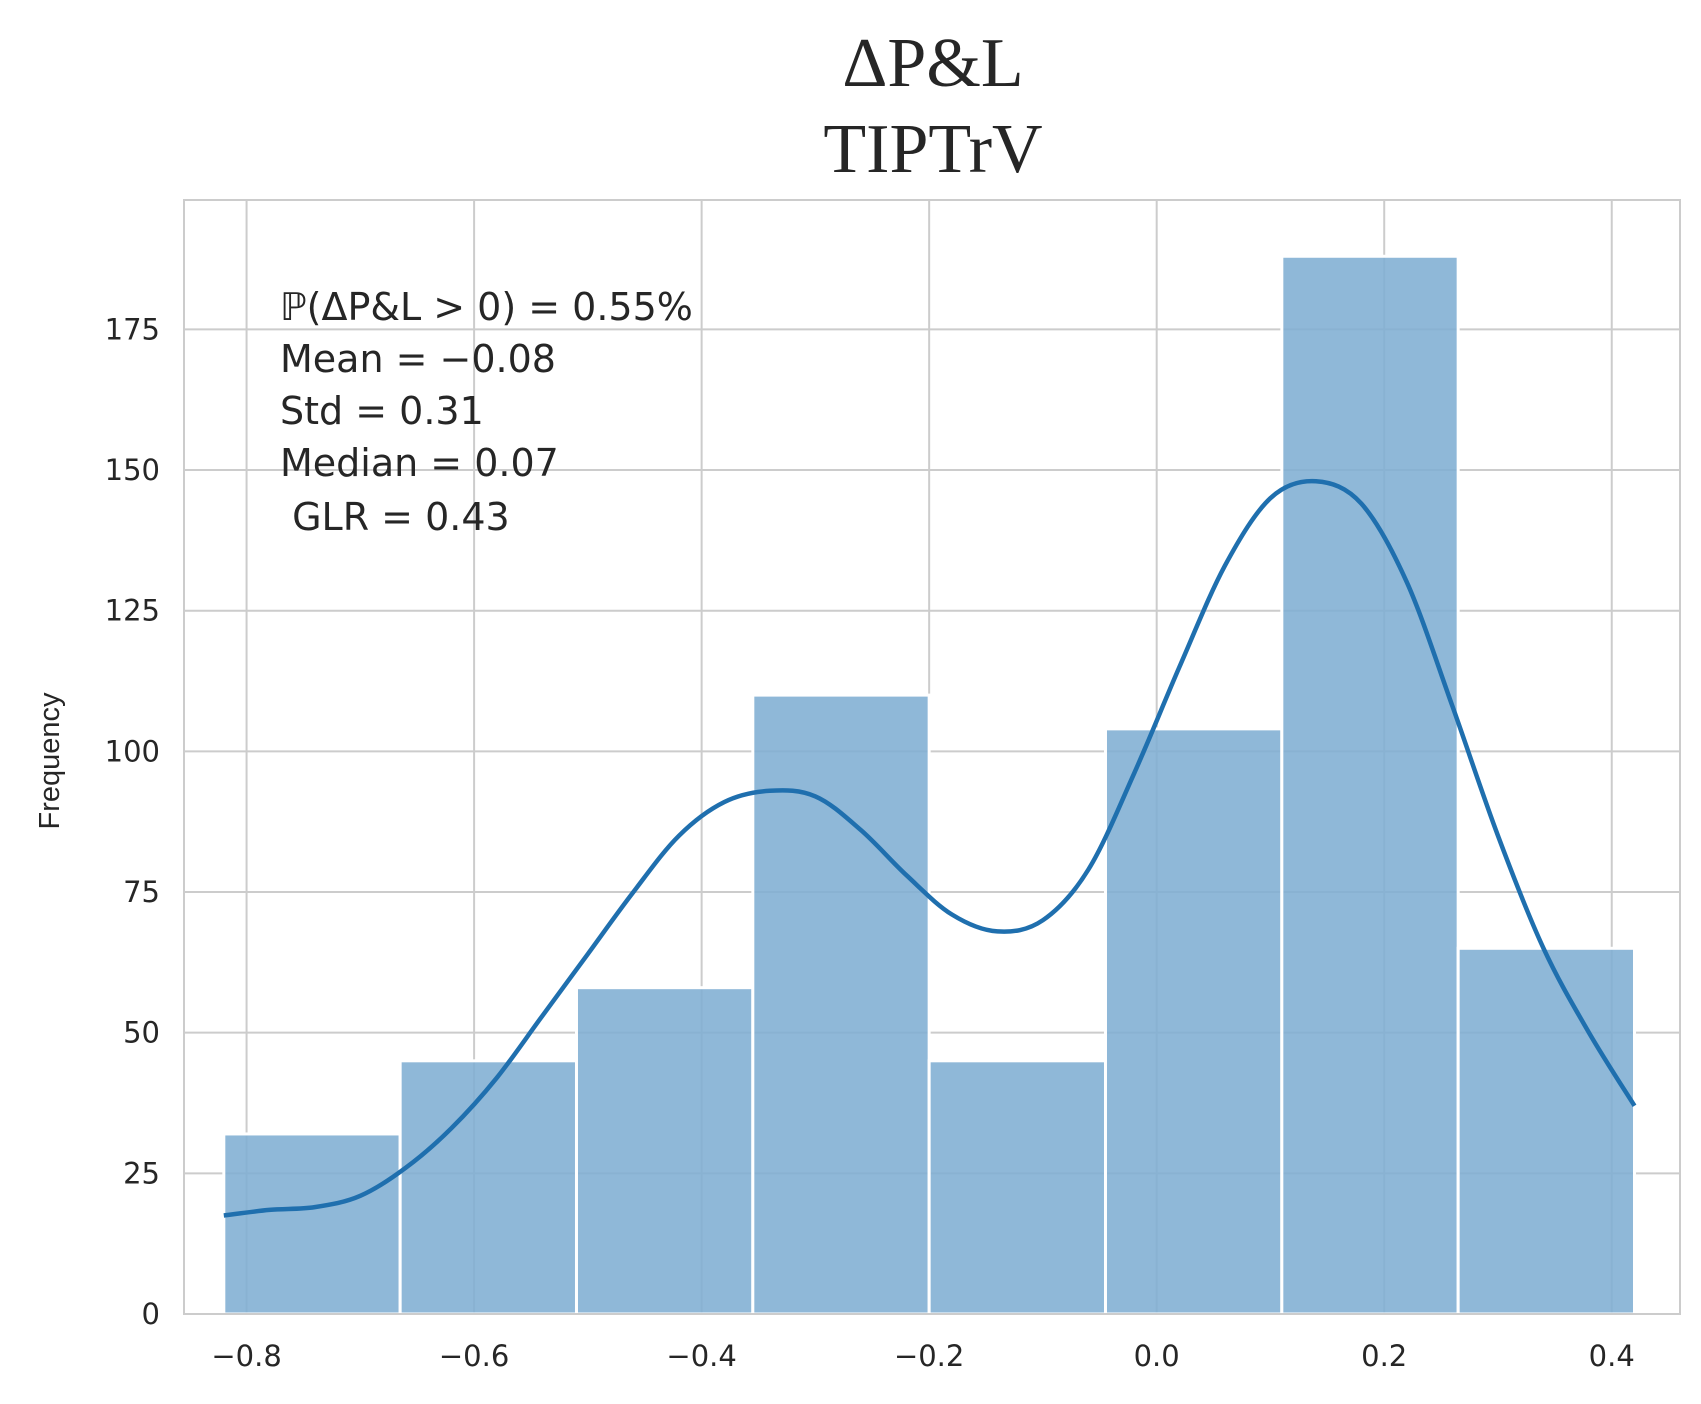 The height and width of the screenshot is (1404, 1701). Describe the element at coordinates (1157, 1356) in the screenshot. I see `x-tick-label: 0.0` at that location.